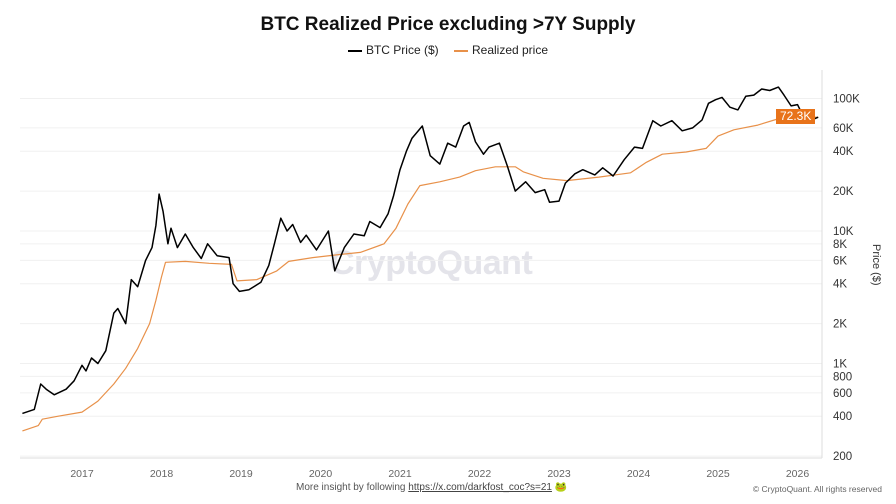 The image size is (896, 504). I want to click on y-tick-label: 10K, so click(843, 232).